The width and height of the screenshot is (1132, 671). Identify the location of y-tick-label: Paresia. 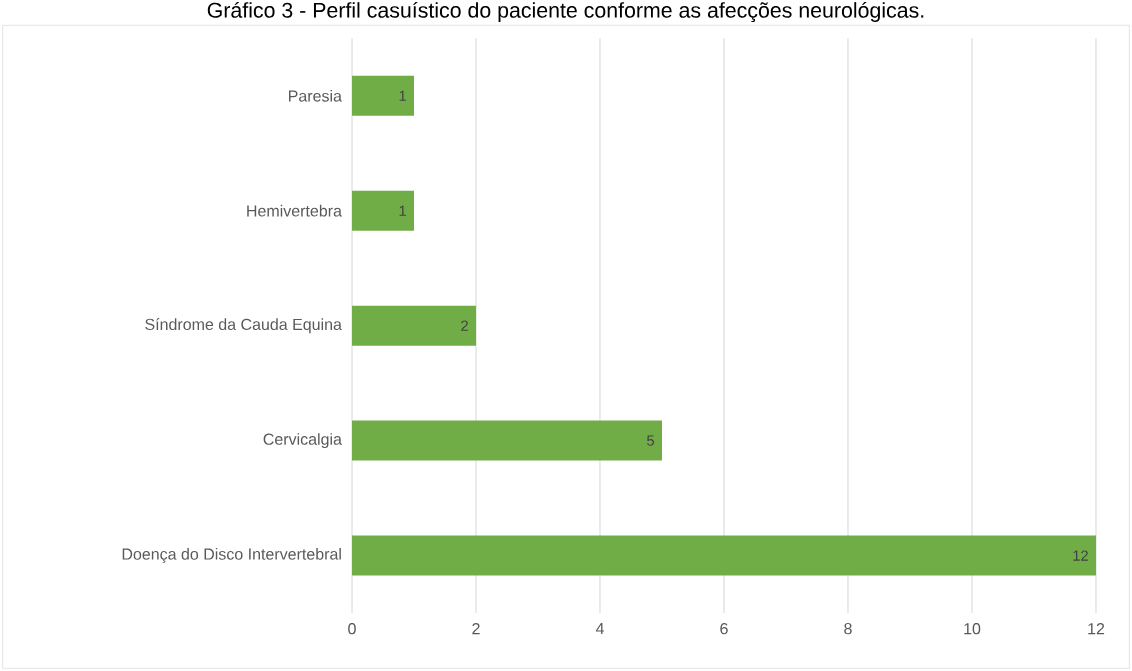
(315, 95).